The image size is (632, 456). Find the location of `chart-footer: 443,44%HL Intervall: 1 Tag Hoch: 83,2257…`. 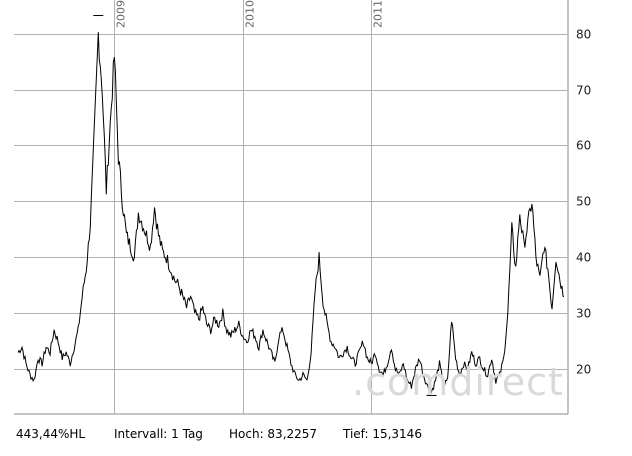

chart-footer: 443,44%HL Intervall: 1 Tag Hoch: 83,2257… is located at coordinates (316, 434).